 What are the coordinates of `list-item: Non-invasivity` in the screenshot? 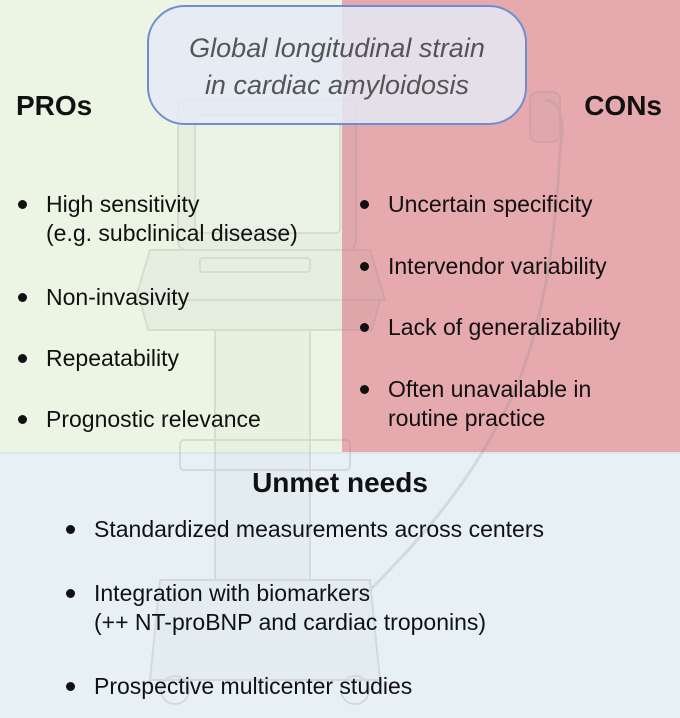 It's located at (102, 297).